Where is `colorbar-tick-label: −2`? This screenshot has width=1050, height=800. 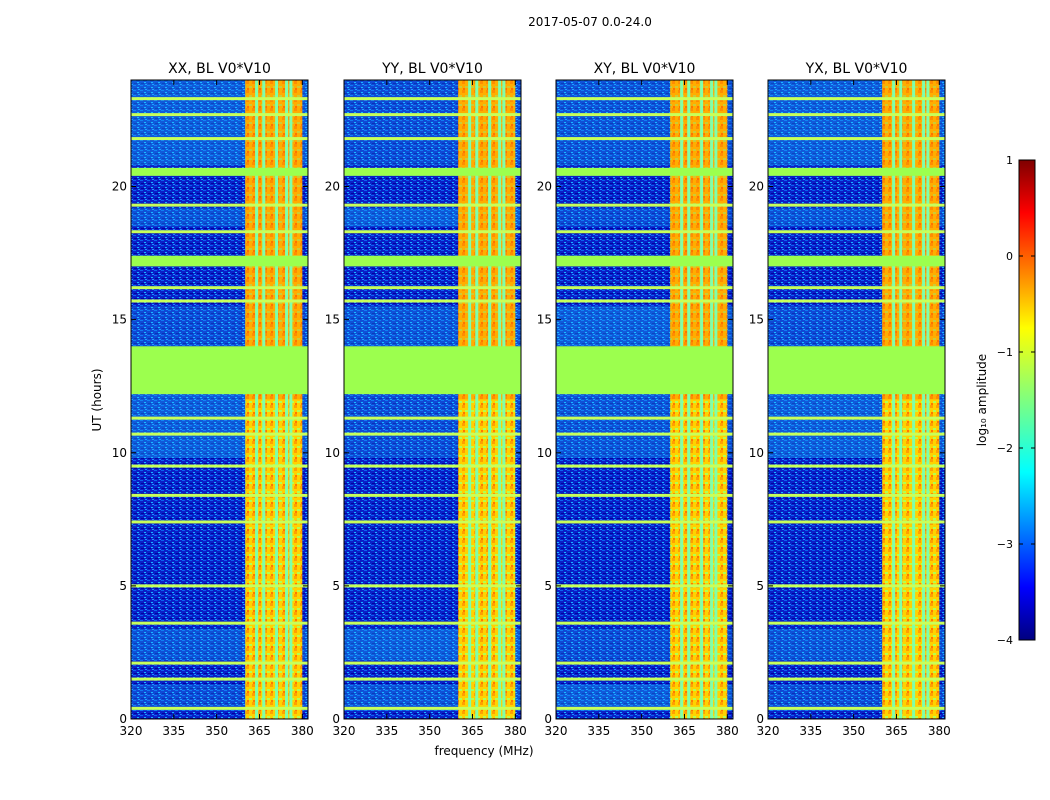
colorbar-tick-label: −2 is located at coordinates (1005, 448).